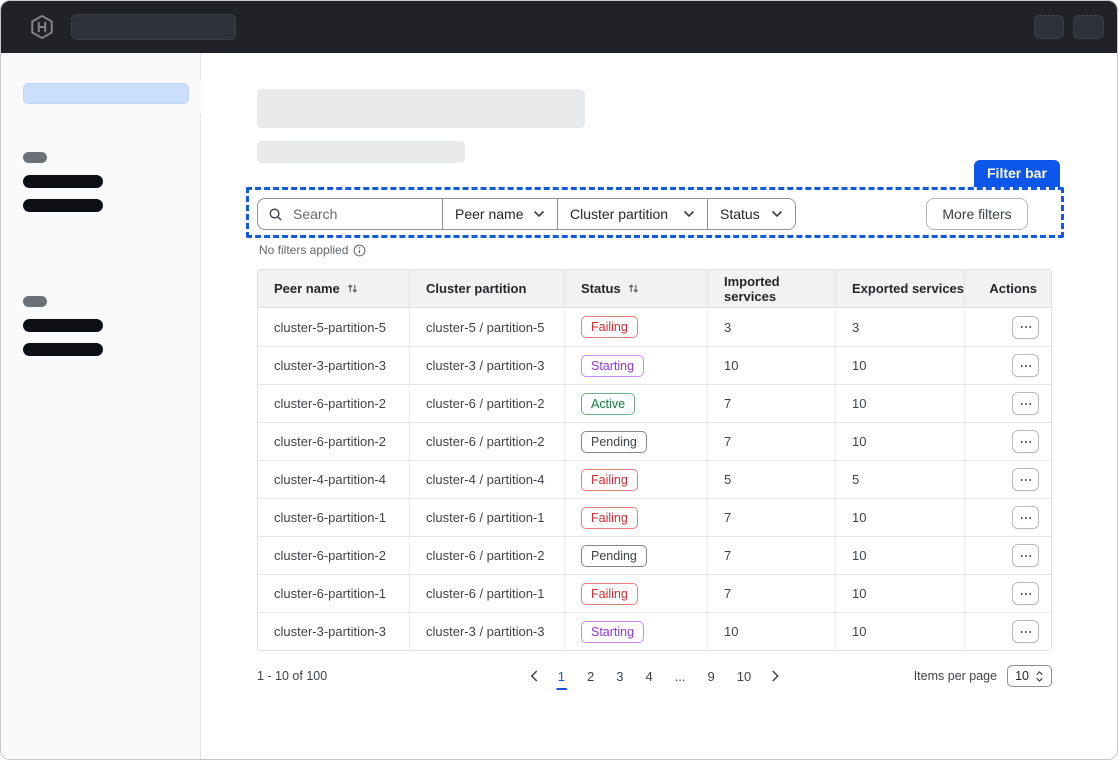  I want to click on filter-status: No filters applied, so click(312, 250).